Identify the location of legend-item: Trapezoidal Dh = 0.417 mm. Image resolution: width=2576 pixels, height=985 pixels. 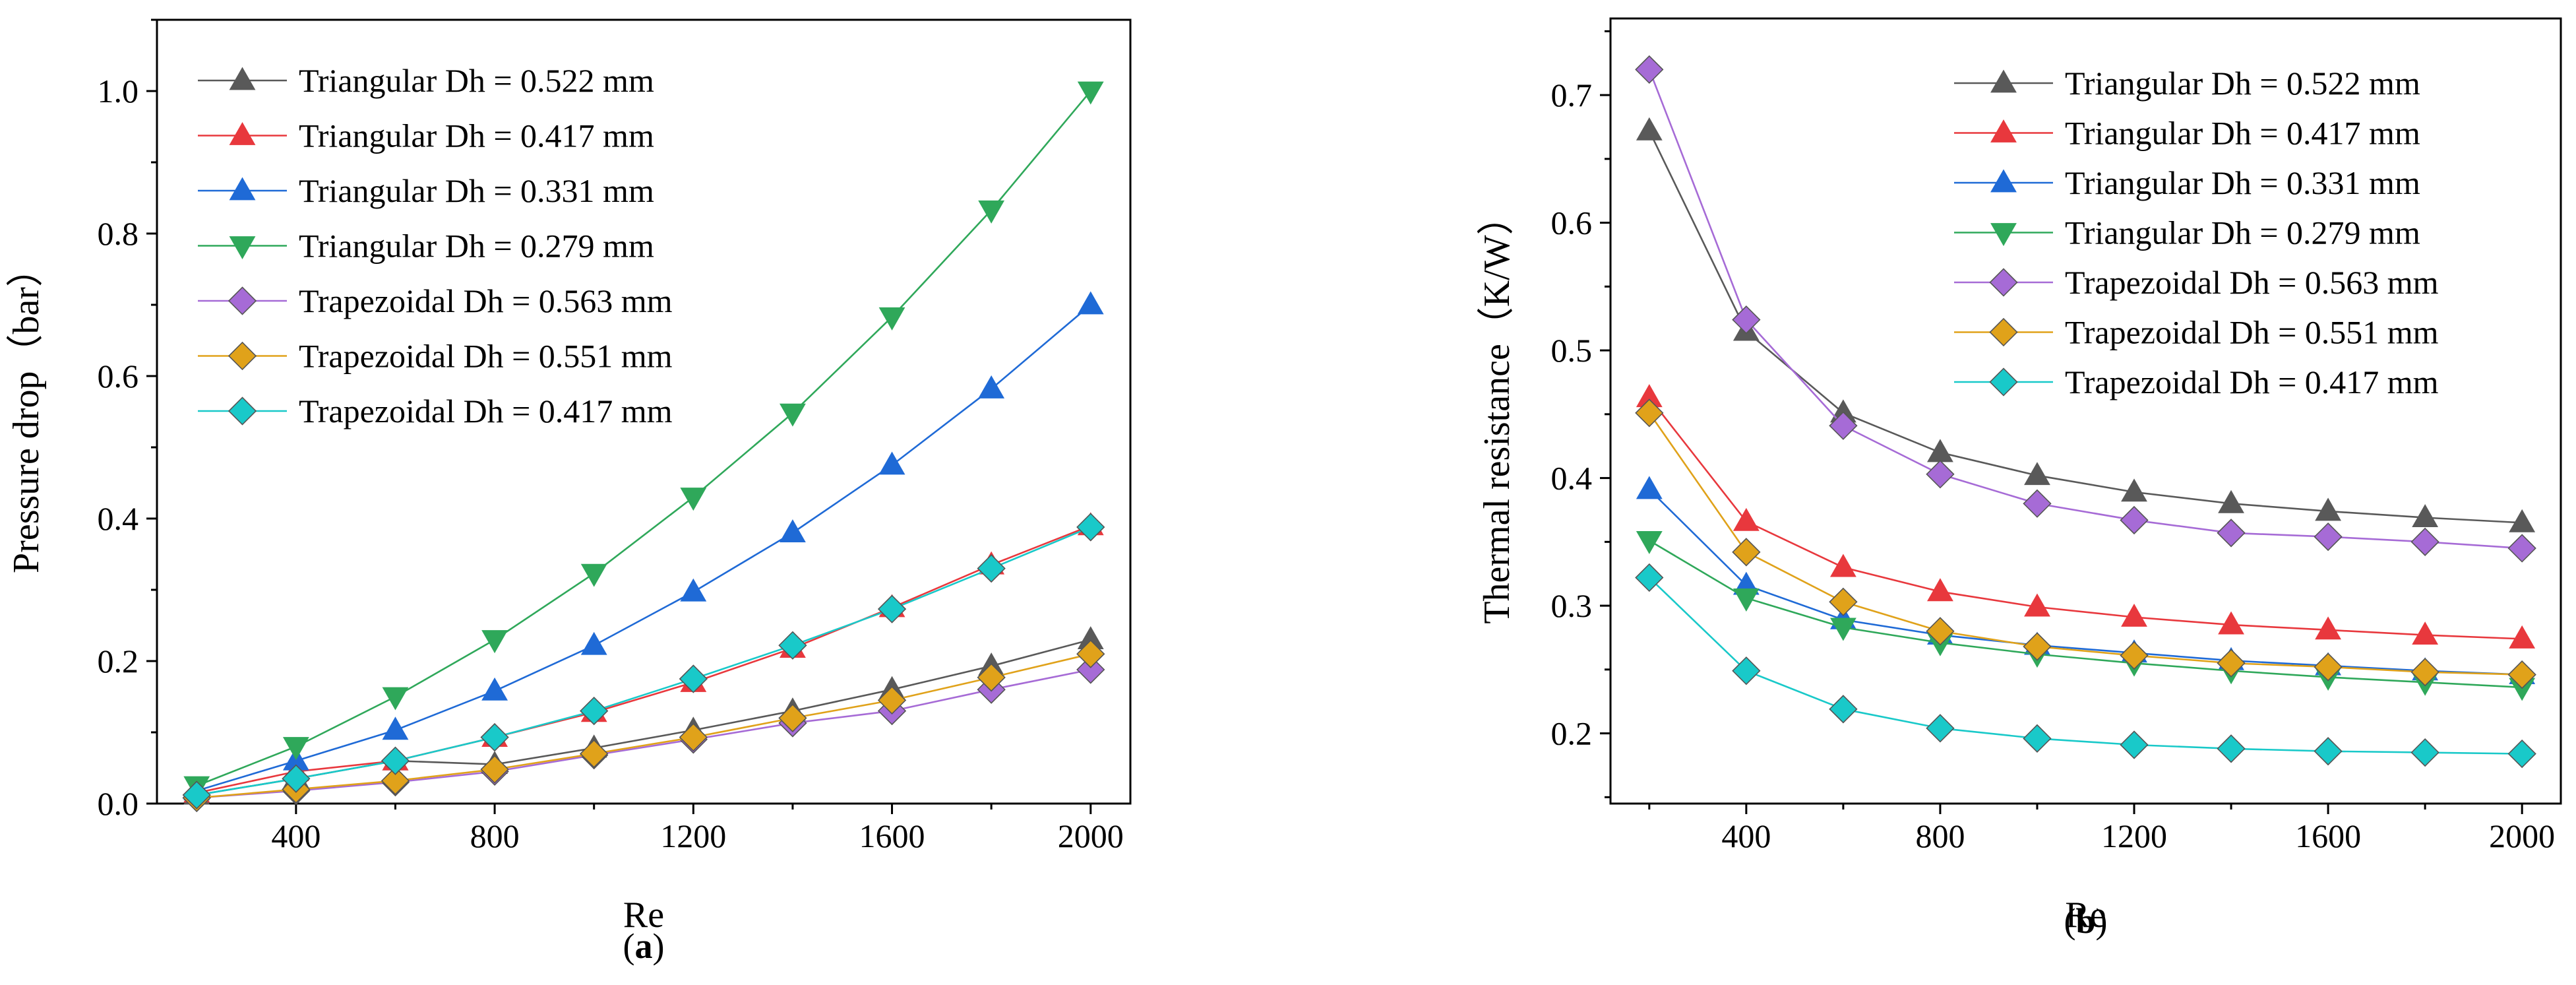
(435, 411).